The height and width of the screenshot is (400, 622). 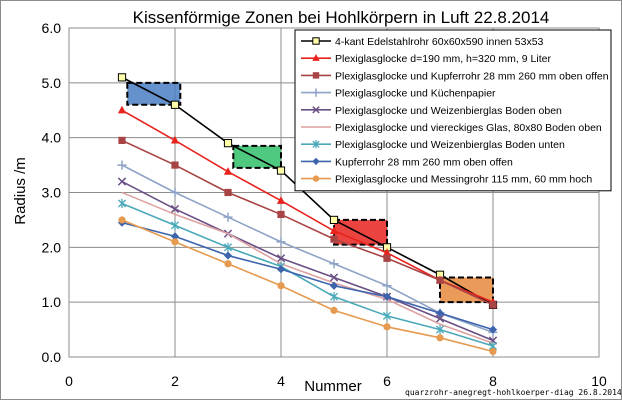 What do you see at coordinates (69, 381) in the screenshot?
I see `x-tick-label-0: 0` at bounding box center [69, 381].